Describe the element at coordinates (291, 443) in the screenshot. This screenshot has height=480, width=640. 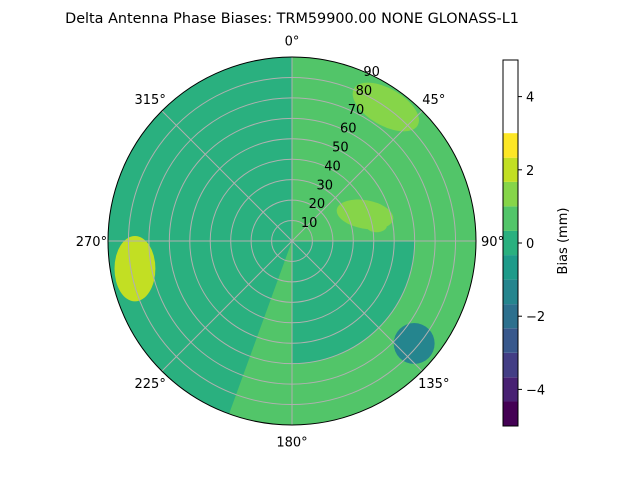
I see `angular-tick-label-180: 180°` at that location.